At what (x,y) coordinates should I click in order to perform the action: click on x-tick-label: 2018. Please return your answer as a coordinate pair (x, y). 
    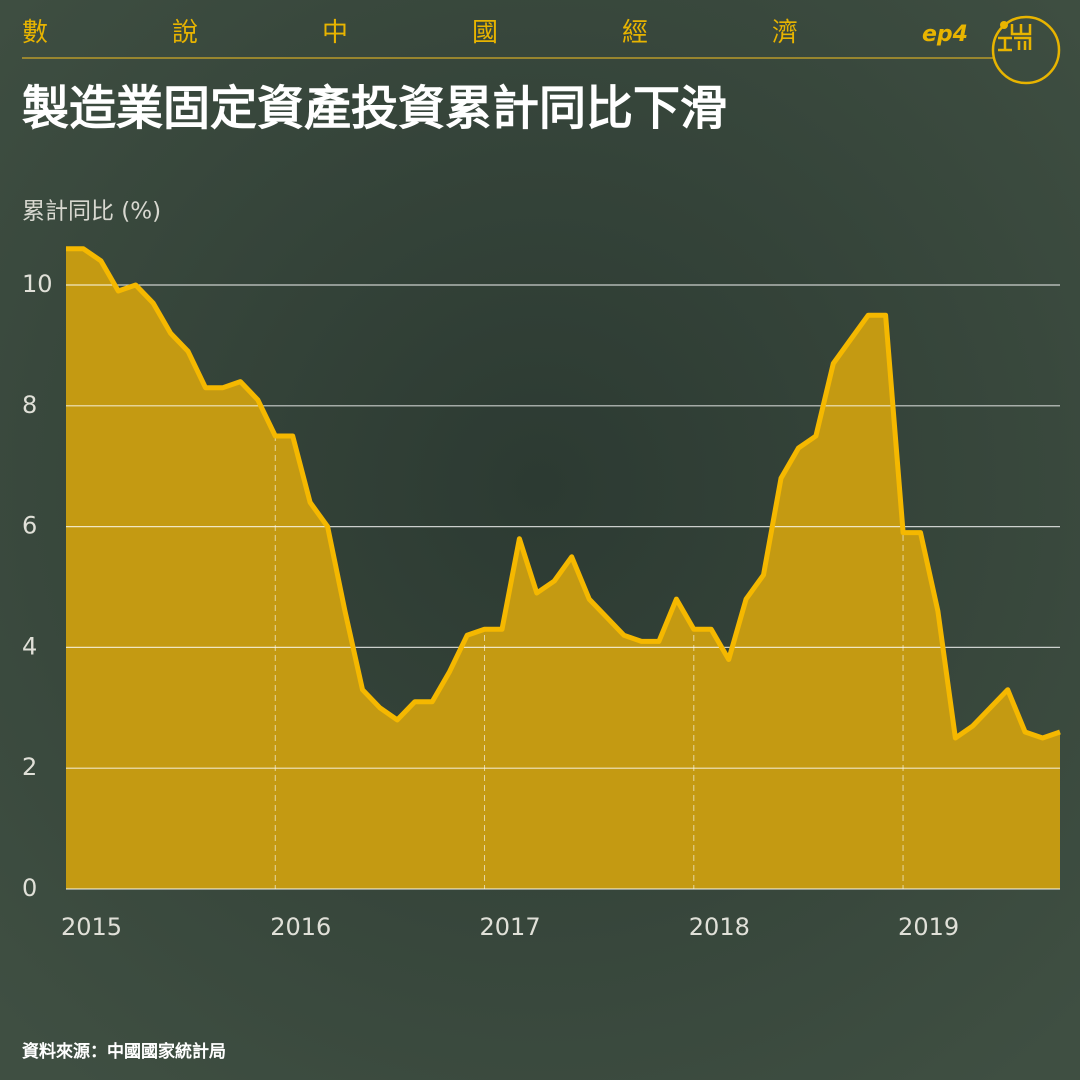
    Looking at the image, I should click on (719, 927).